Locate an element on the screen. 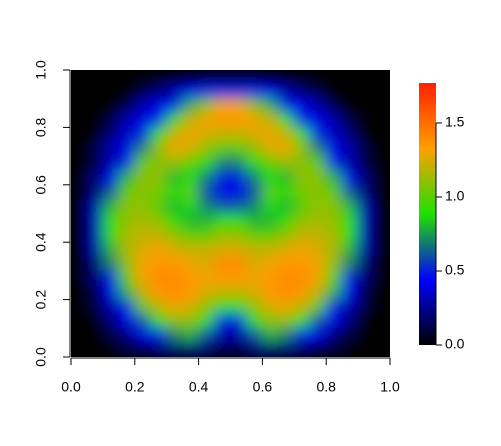 The width and height of the screenshot is (501, 446). x-tick-label: 0.4 is located at coordinates (199, 387).